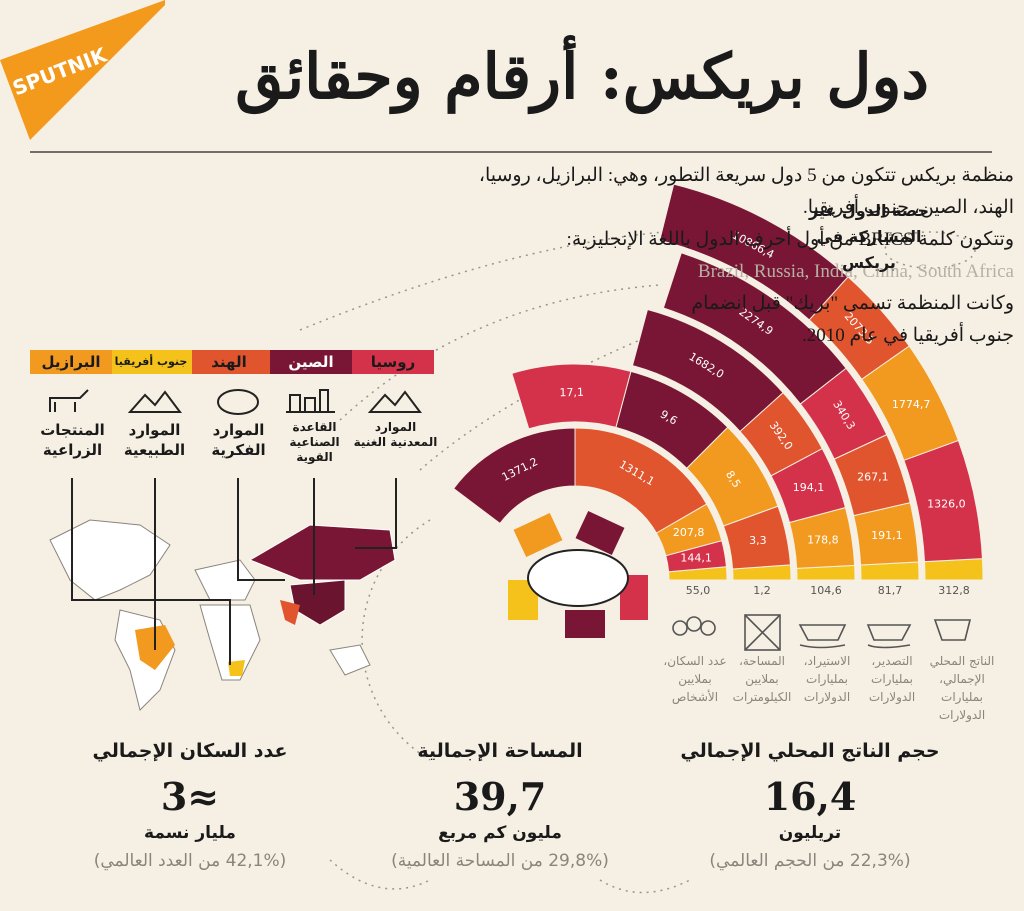 The width and height of the screenshot is (1024, 911). Describe the element at coordinates (826, 590) in the screenshot. I see `segment-label: 104,6` at that location.